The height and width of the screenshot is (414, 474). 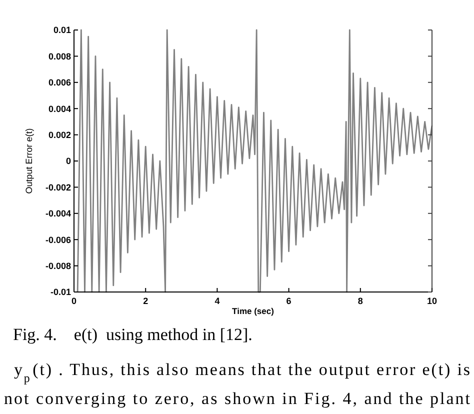 I want to click on y-tick-label: -0.004, so click(x=58, y=213).